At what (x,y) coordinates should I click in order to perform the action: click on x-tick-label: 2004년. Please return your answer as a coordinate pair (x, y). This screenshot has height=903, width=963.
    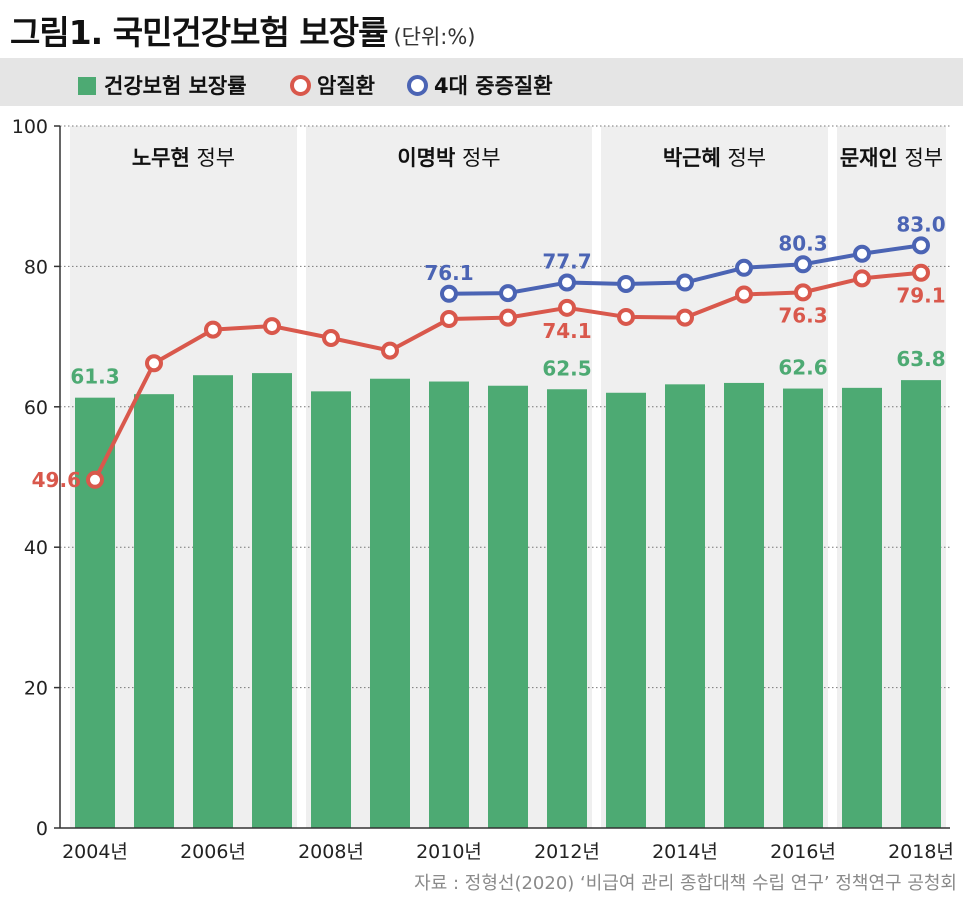
    Looking at the image, I should click on (95, 852).